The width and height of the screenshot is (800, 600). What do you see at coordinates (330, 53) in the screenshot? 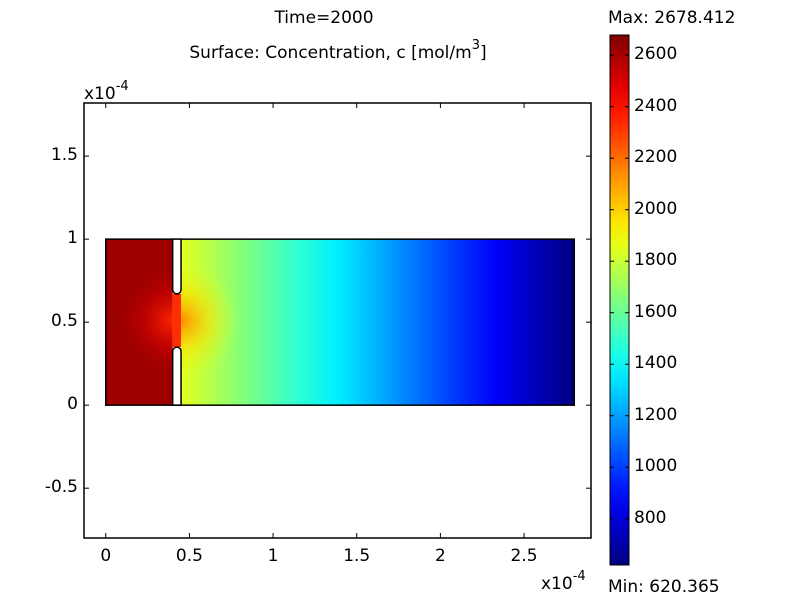
I see `subtitle-text: Surface: Concentration, c [mol/m` at bounding box center [330, 53].